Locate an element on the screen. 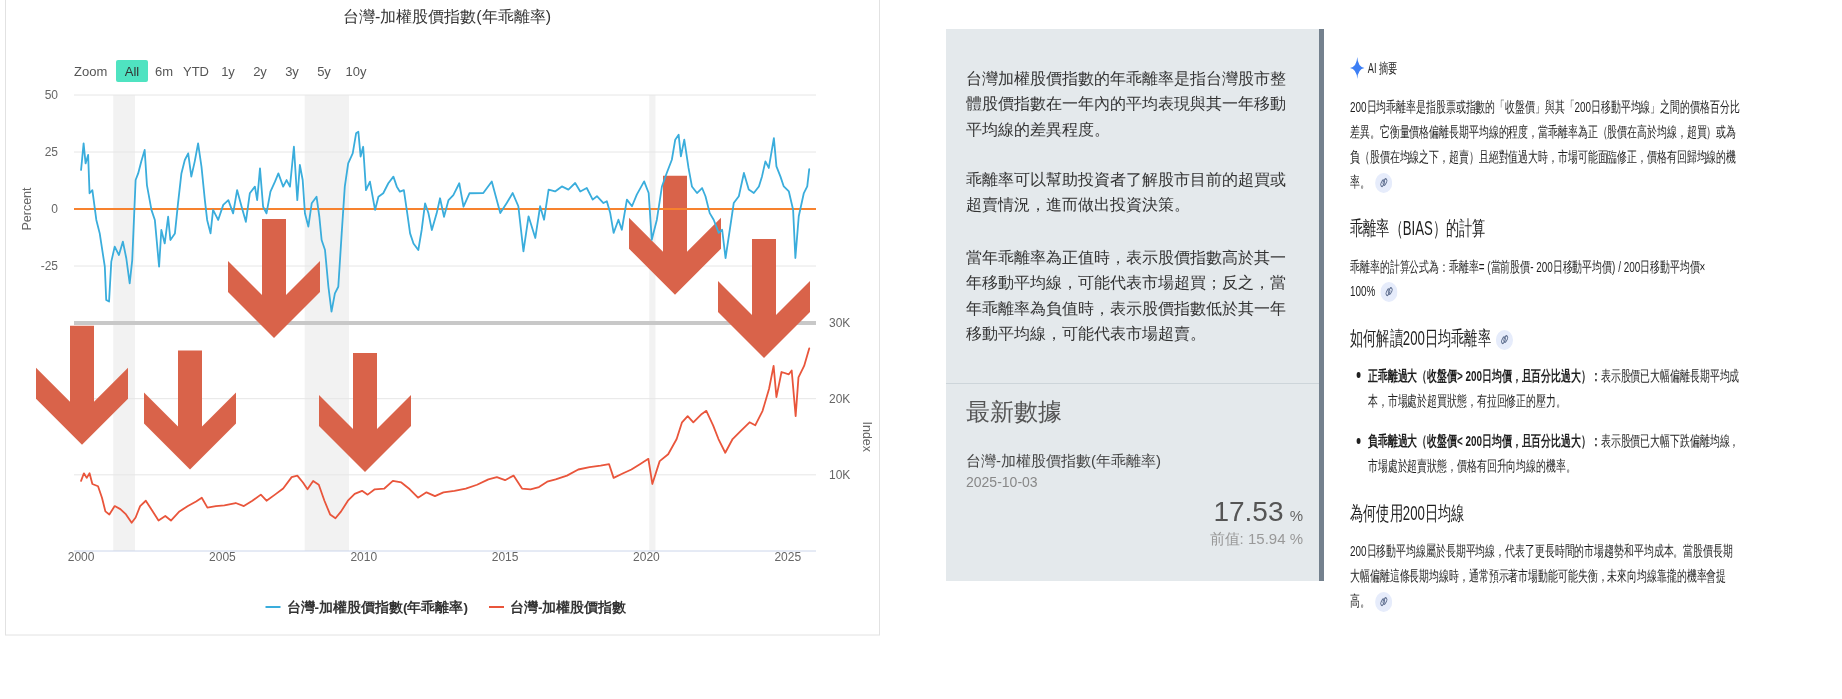 This screenshot has height=699, width=1842. text: 如何解讀200日均乖離率 is located at coordinates (1420, 338).